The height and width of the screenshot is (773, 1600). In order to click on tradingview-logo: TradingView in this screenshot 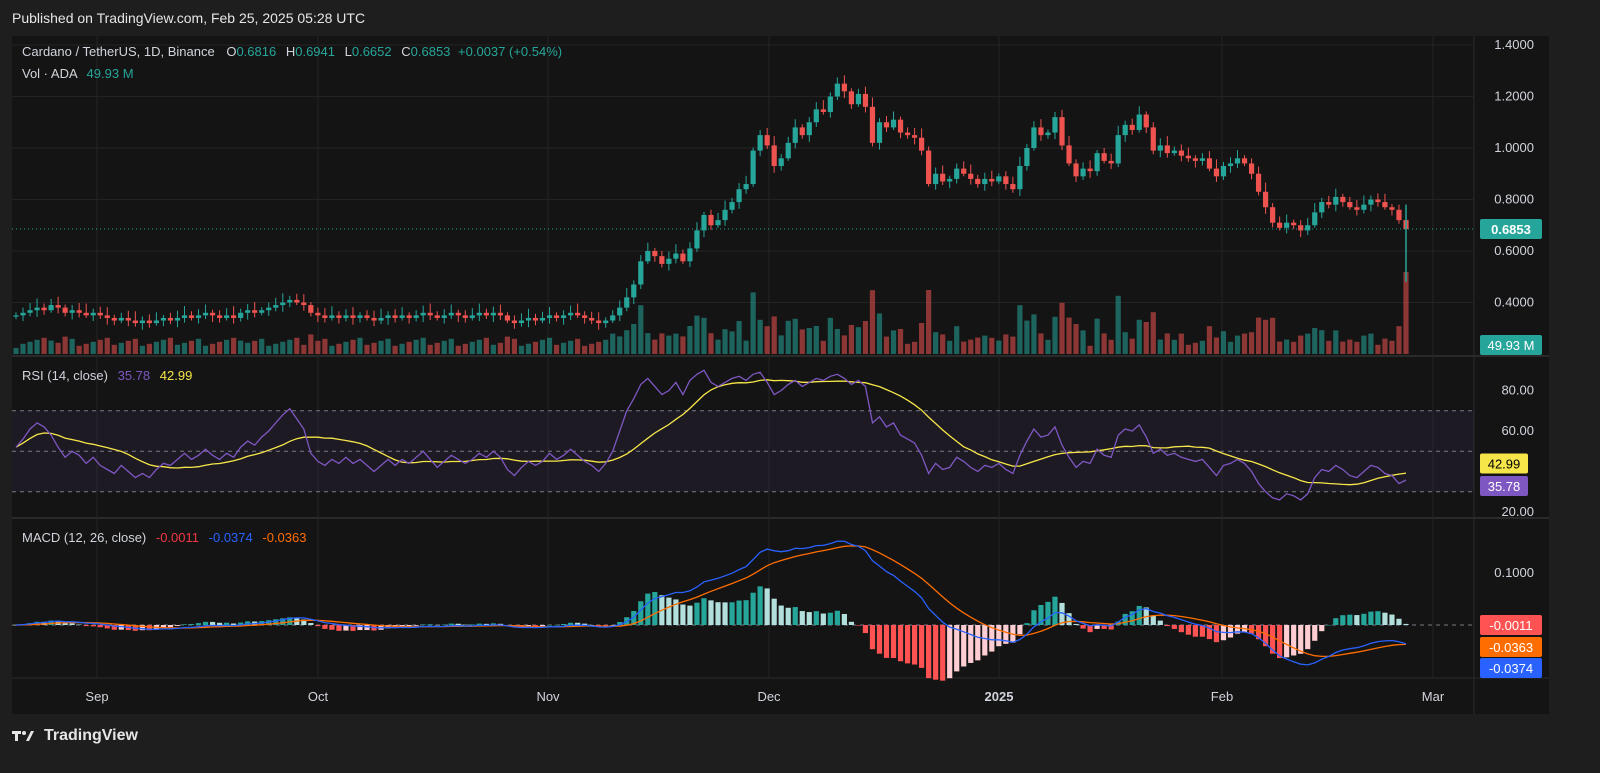, I will do `click(75, 736)`.